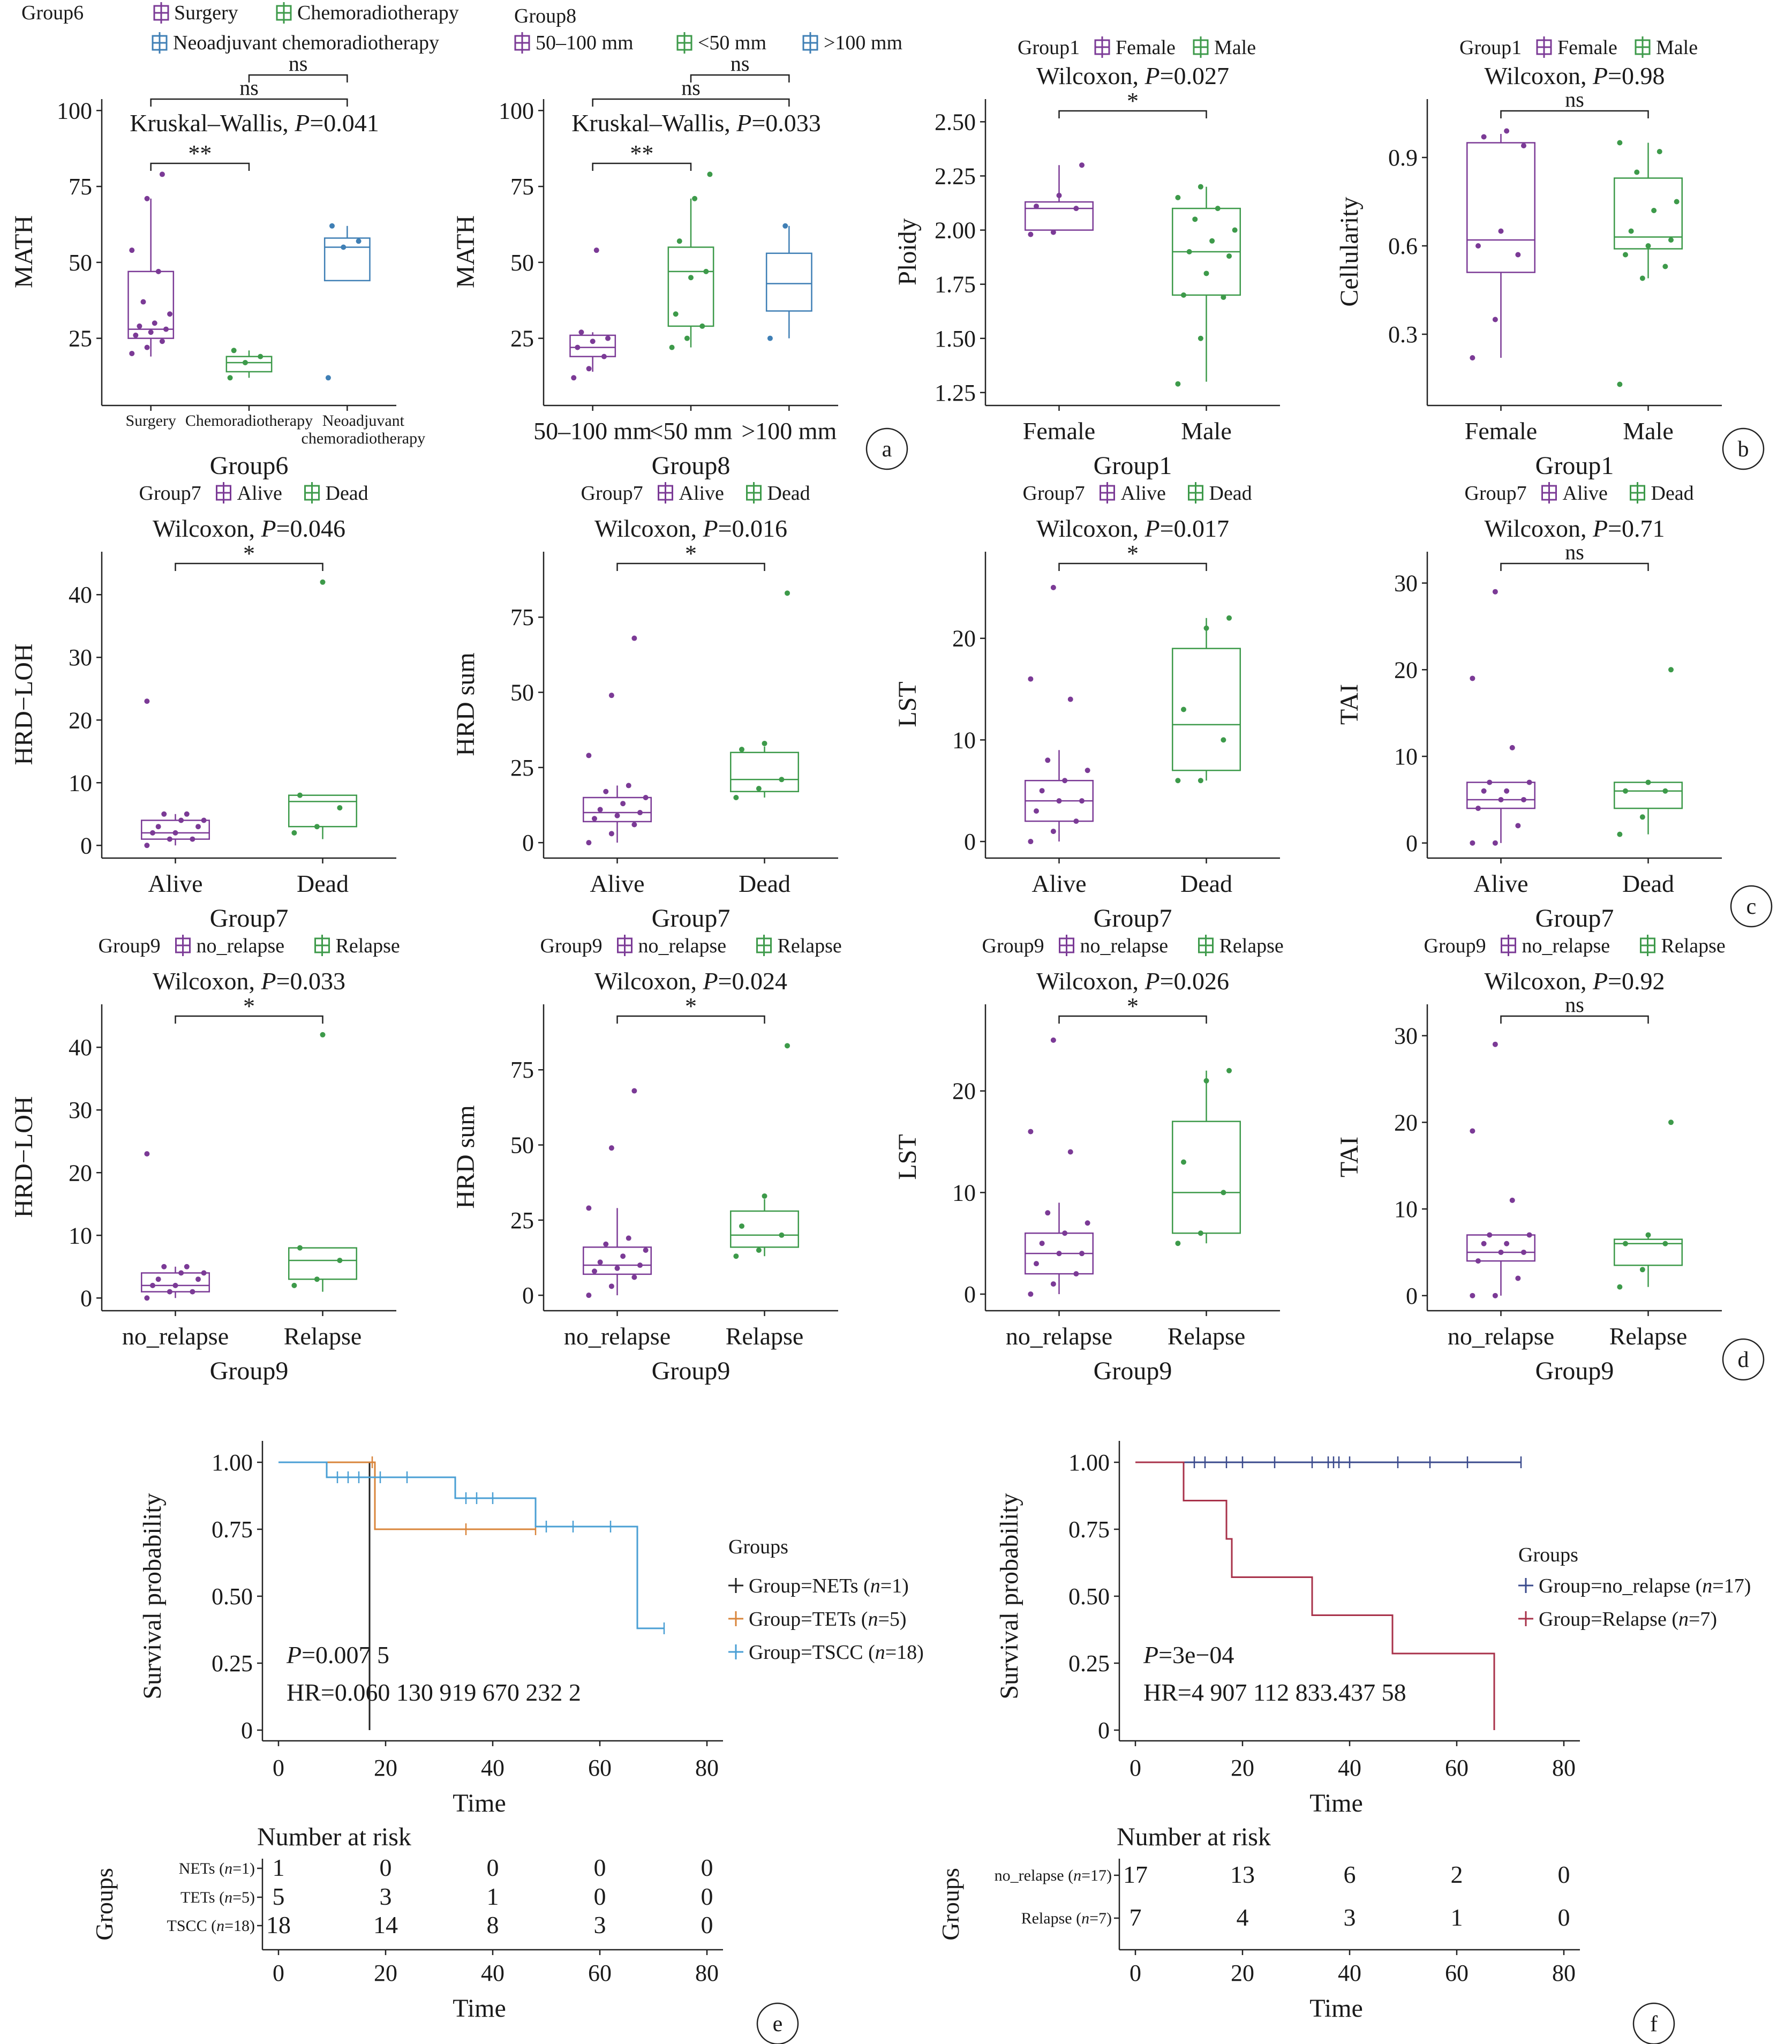 The height and width of the screenshot is (2044, 1792). What do you see at coordinates (1743, 448) in the screenshot?
I see `panel-letter-b: b` at bounding box center [1743, 448].